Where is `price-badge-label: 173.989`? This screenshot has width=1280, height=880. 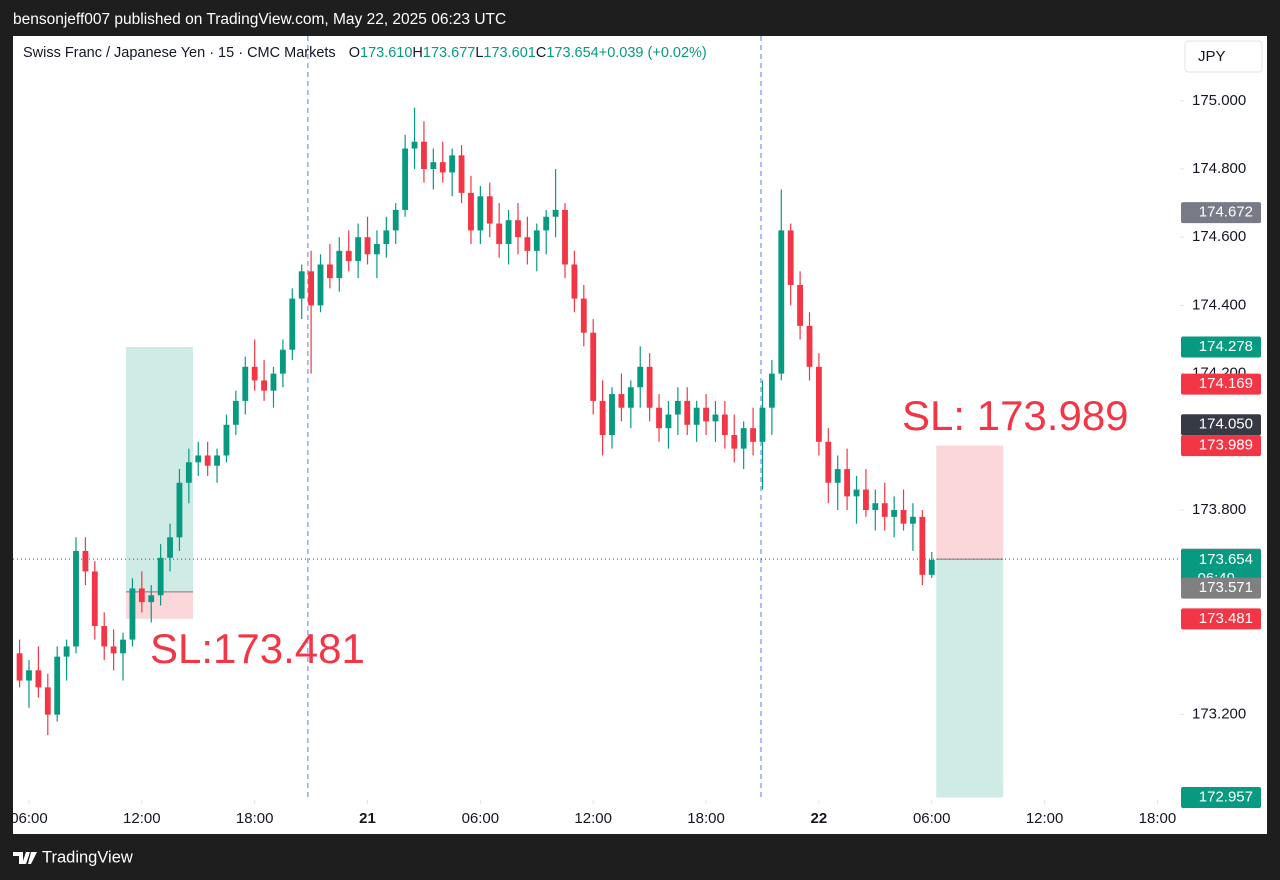
price-badge-label: 173.989 is located at coordinates (1226, 445).